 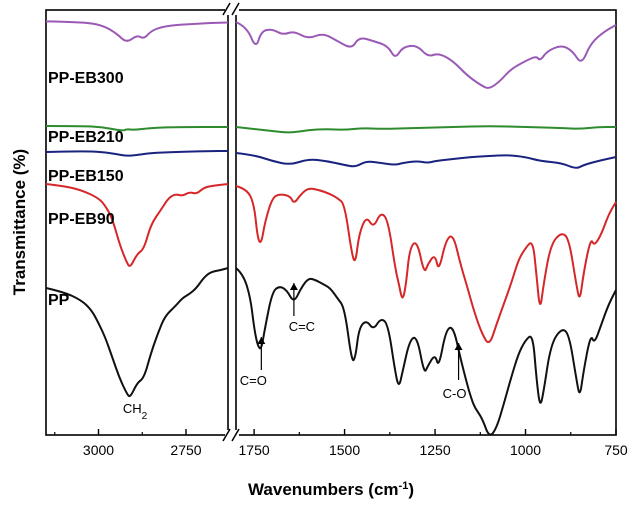 What do you see at coordinates (261, 340) in the screenshot?
I see `annotation-co-double-arrow-head` at bounding box center [261, 340].